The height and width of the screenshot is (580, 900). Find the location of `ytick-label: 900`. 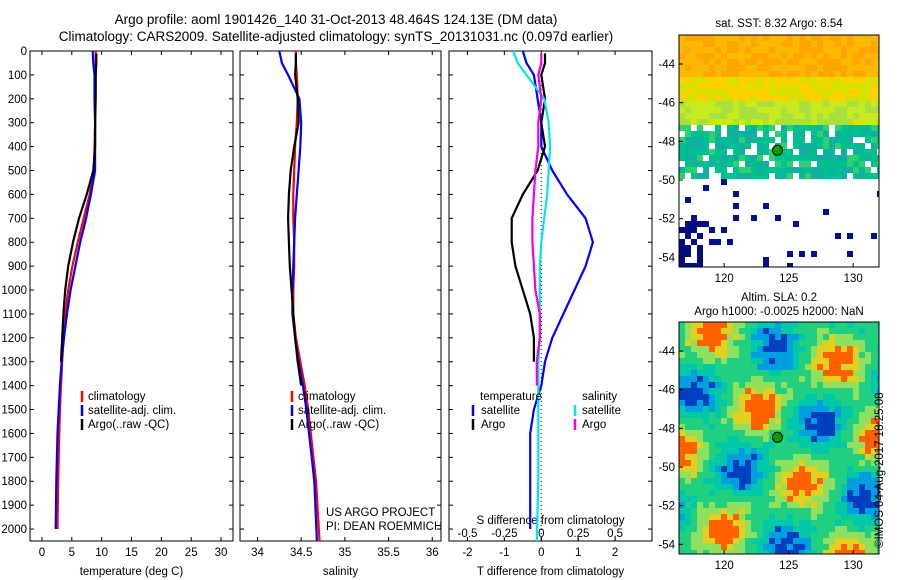

ytick-label: 900 is located at coordinates (17, 267).